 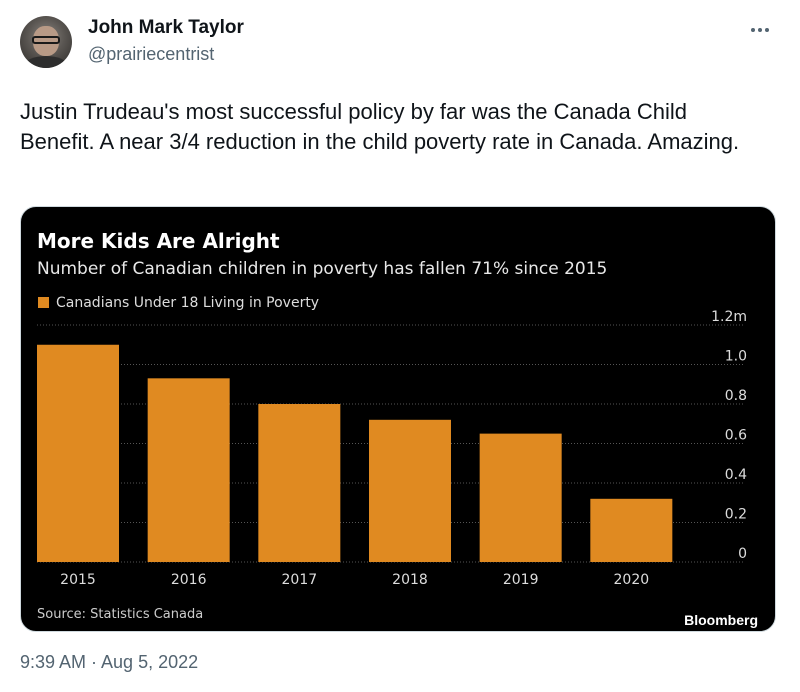 I want to click on y-tick-label: 0, so click(x=742, y=554).